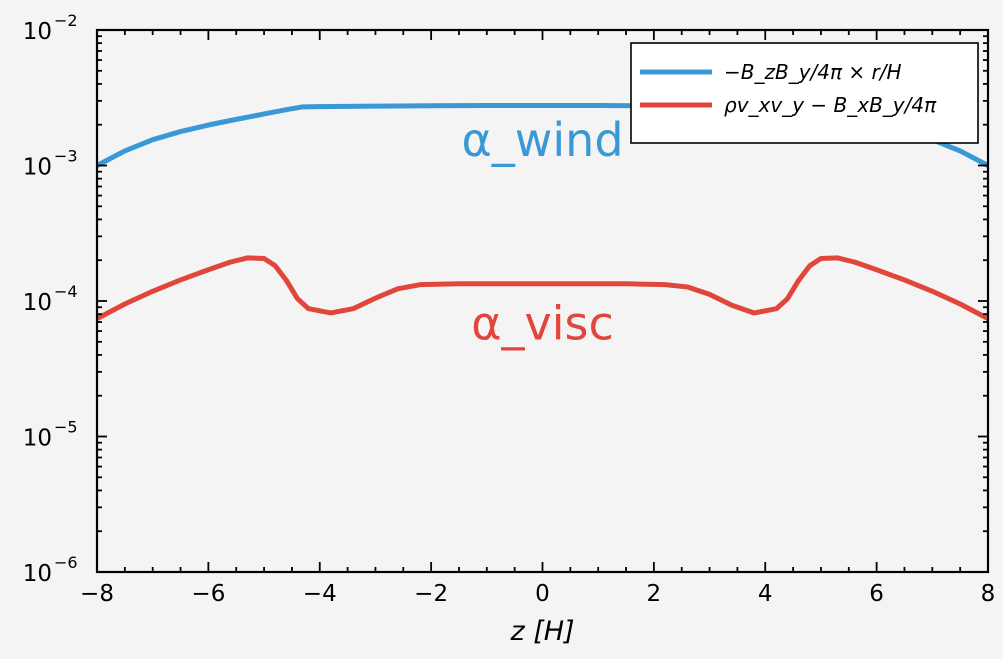  What do you see at coordinates (830, 105) in the screenshot?
I see `legend-entry: ρv_xv_y − B_xB_y/4π` at bounding box center [830, 105].